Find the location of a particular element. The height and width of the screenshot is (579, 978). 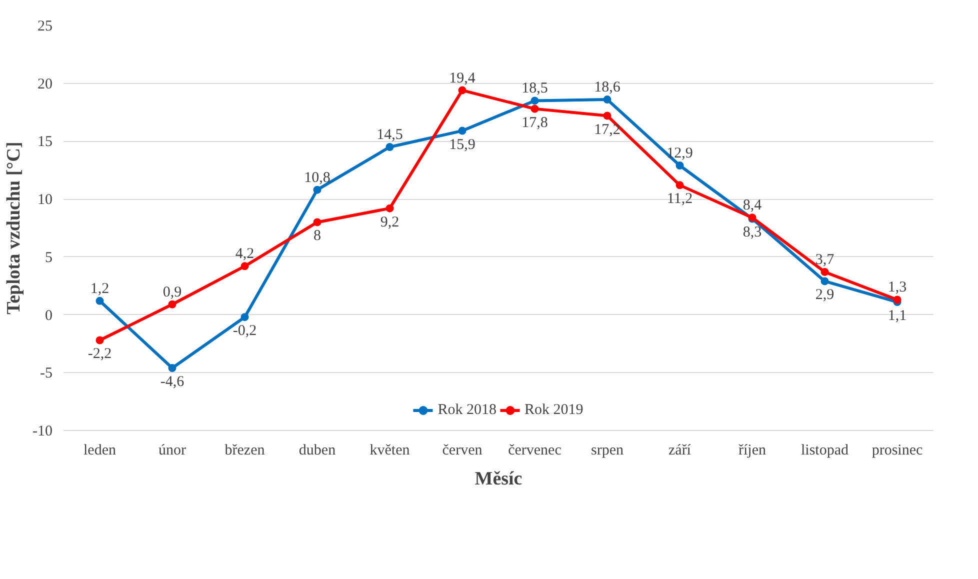

data-label: 8,4 is located at coordinates (752, 206).